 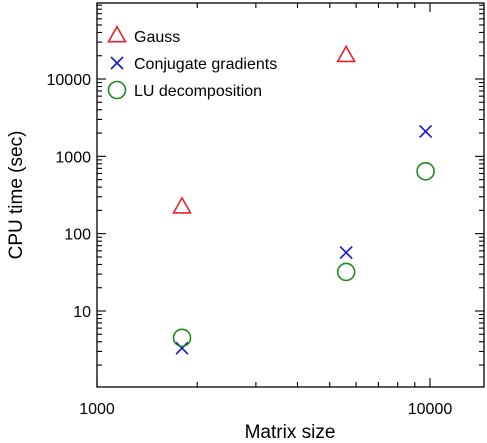 What do you see at coordinates (16, 195) in the screenshot?
I see `y-axis-label: CPU time (sec)` at bounding box center [16, 195].